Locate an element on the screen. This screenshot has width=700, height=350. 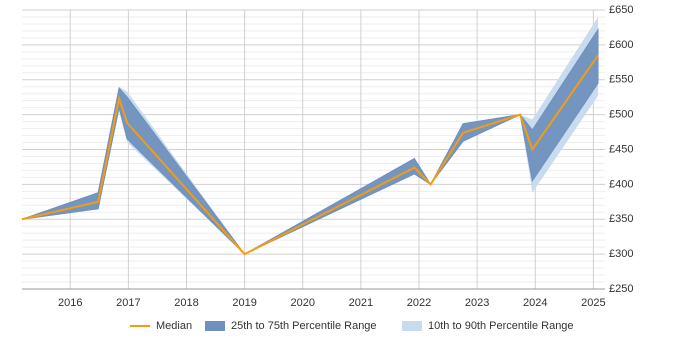
x-tick-label: 2019 is located at coordinates (244, 303).